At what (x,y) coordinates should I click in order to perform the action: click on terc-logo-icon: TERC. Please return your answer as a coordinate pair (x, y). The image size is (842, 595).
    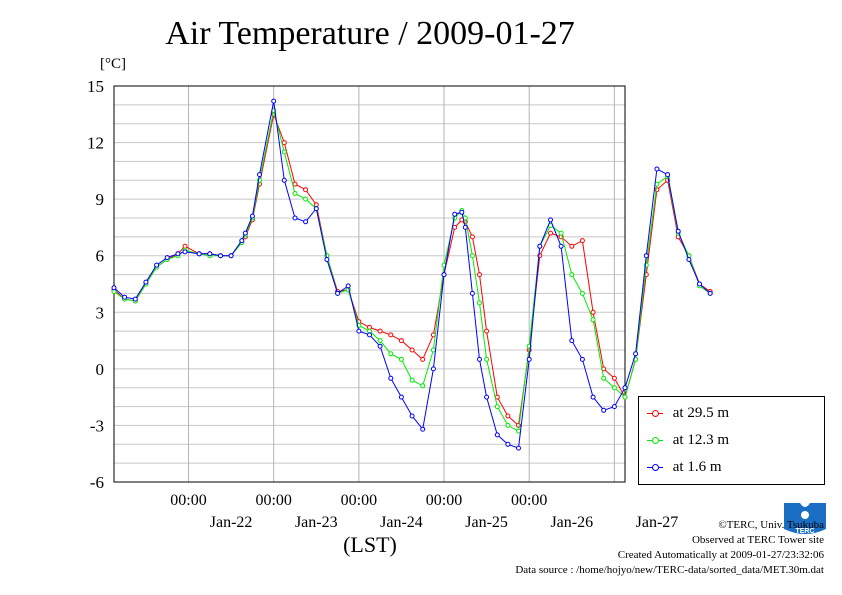
    Looking at the image, I should click on (805, 519).